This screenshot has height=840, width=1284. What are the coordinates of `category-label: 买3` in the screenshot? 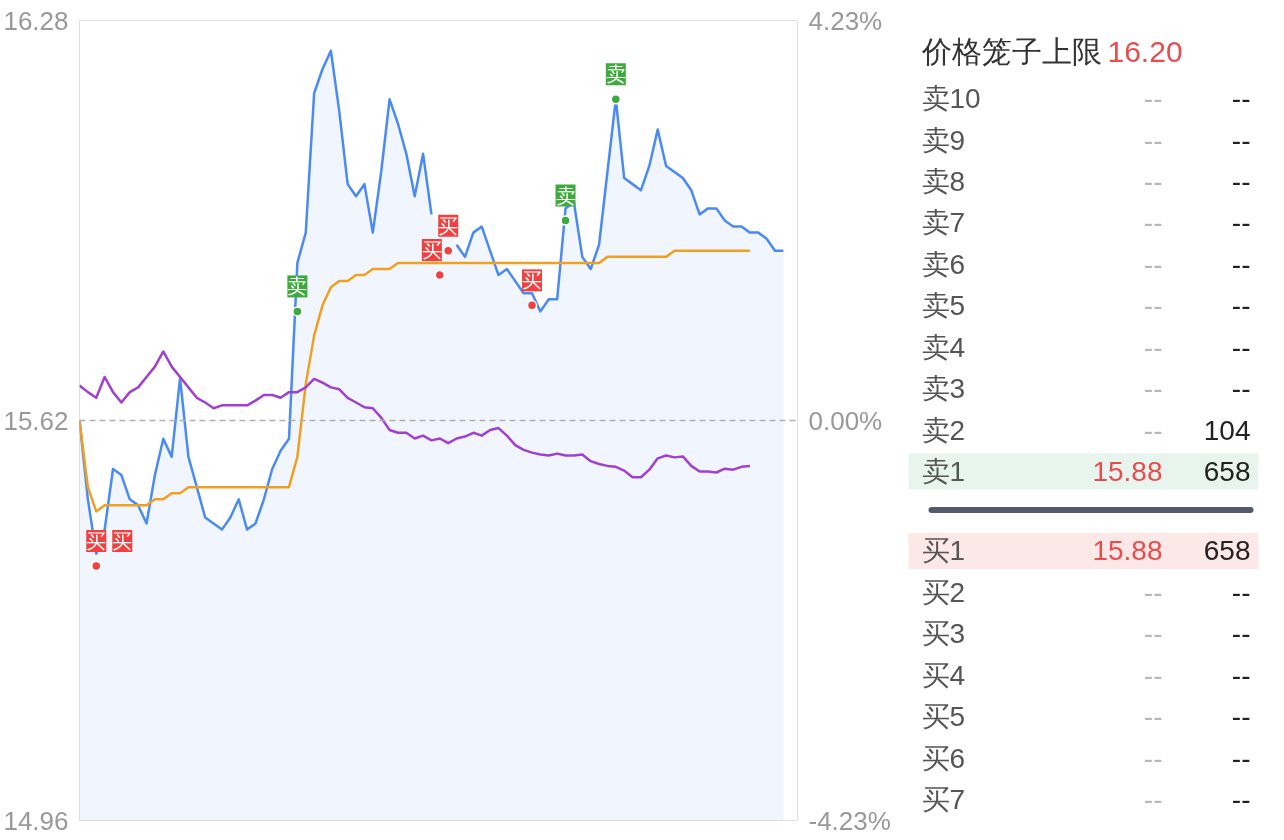 It's located at (943, 634).